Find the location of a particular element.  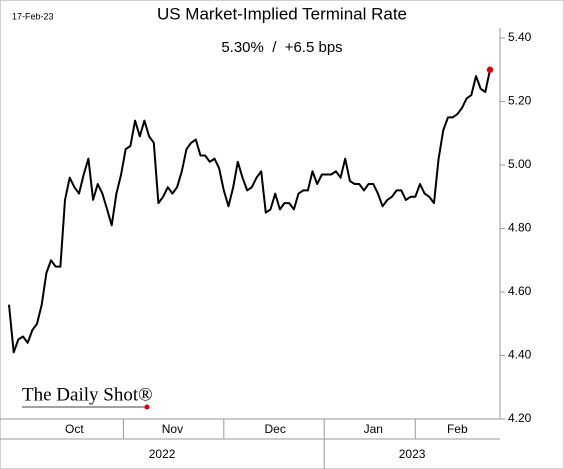

chart-subtitle: 5.30% / +6.5 bps is located at coordinates (281, 47).